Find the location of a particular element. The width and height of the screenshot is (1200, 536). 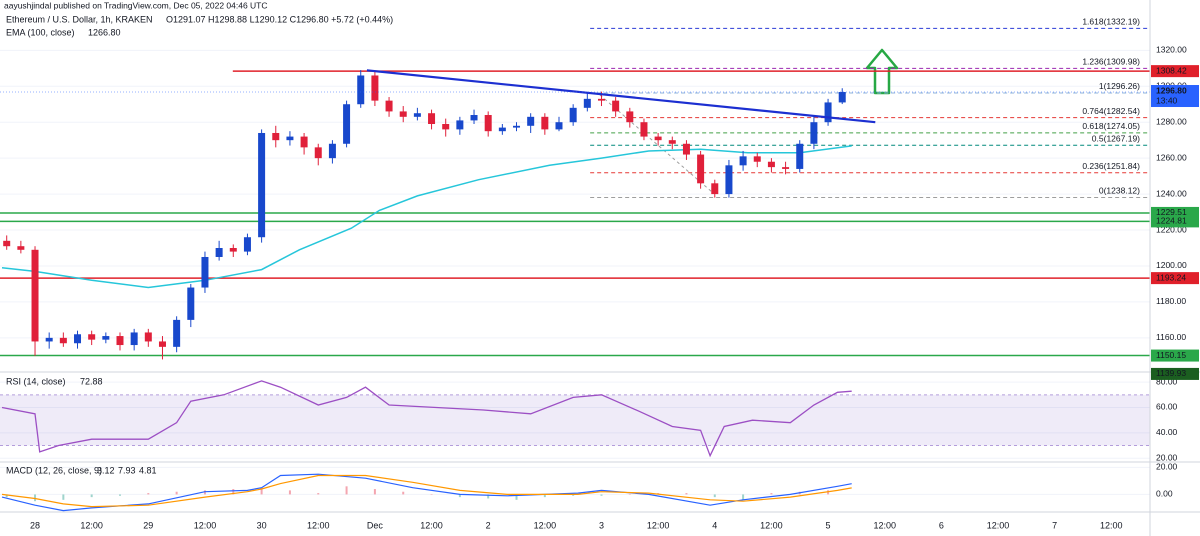

y-tick-label: 80.00 is located at coordinates (1167, 381).